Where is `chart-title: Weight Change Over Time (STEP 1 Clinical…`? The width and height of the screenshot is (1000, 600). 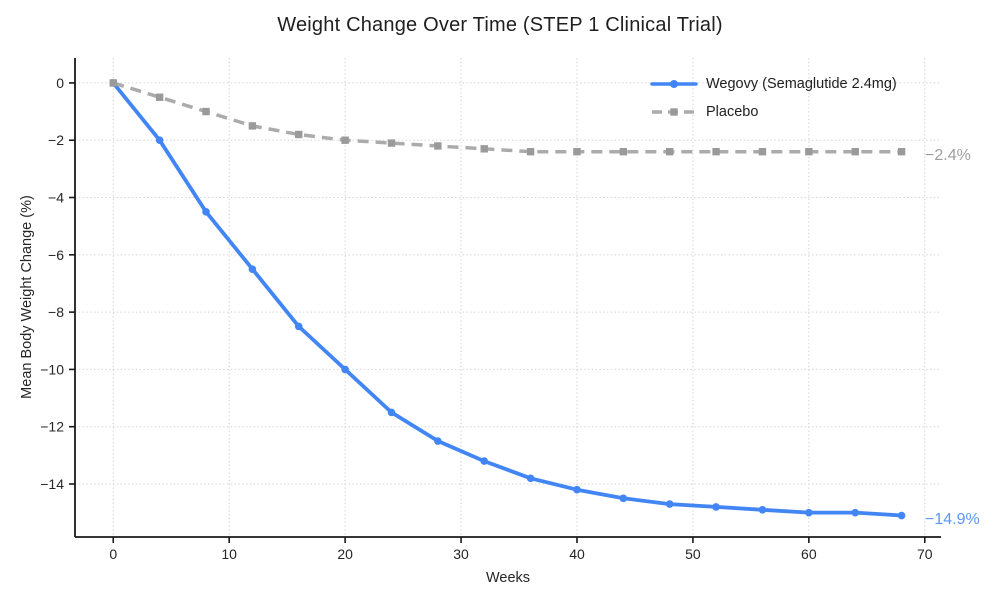
chart-title: Weight Change Over Time (STEP 1 Clinical… is located at coordinates (500, 25).